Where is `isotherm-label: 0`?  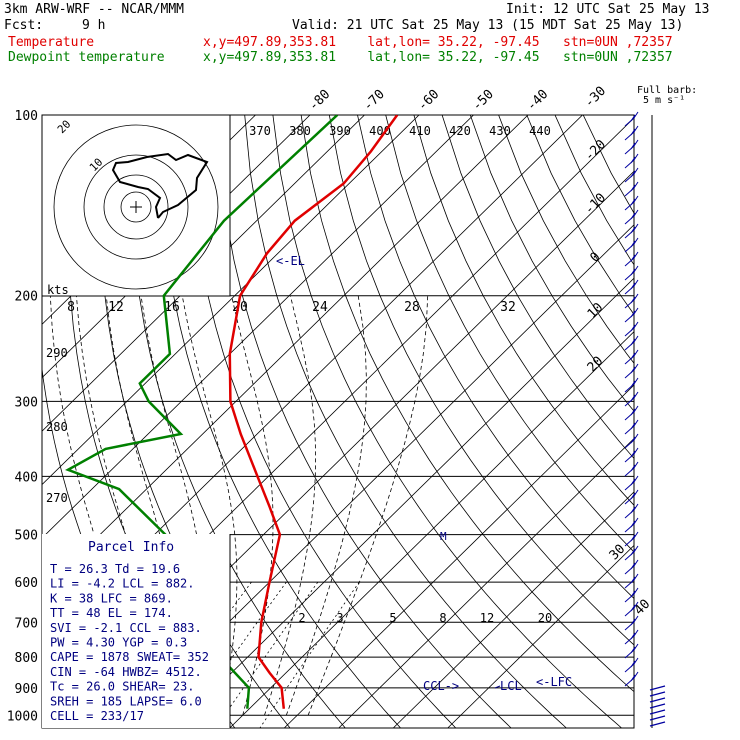
isotherm-label: 0 is located at coordinates (595, 258).